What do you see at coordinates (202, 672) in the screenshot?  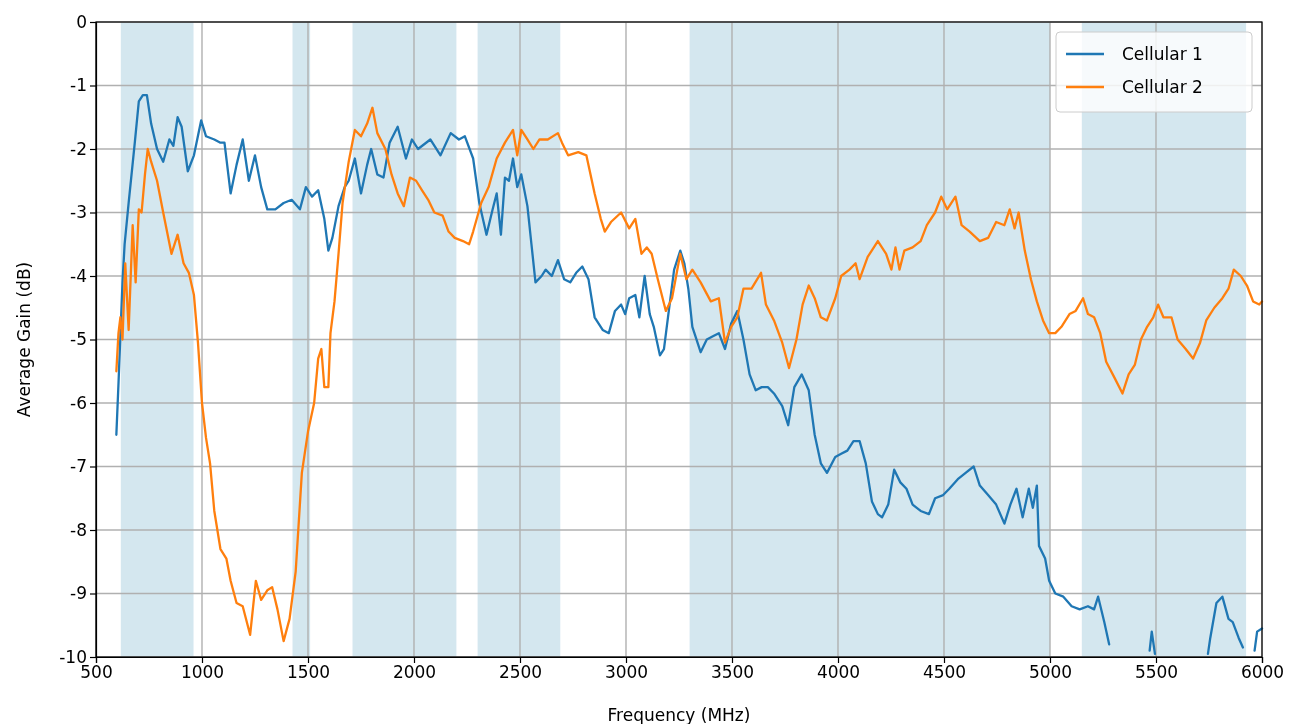 I see `x-tick-label: 1000` at bounding box center [202, 672].